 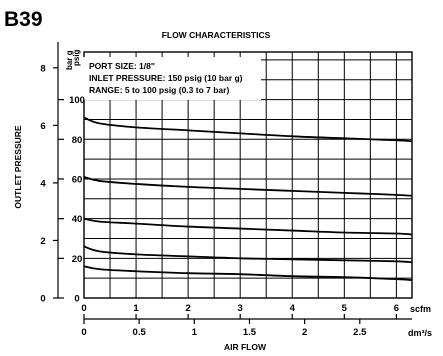 I want to click on annotation-range: RANGE: 5 to 100 psig (0.3 to 7 bar), so click(x=159, y=90).